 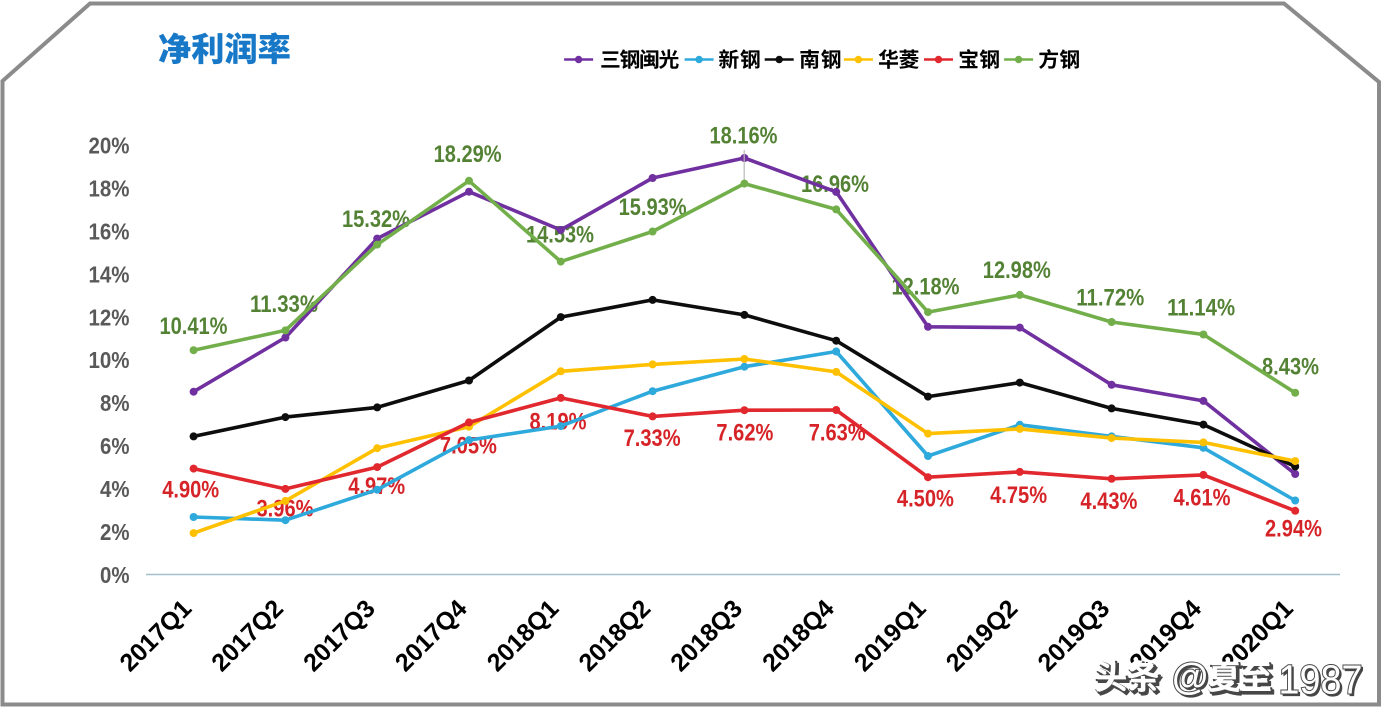 What do you see at coordinates (560, 235) in the screenshot?
I see `svg-text: 14.53%` at bounding box center [560, 235].